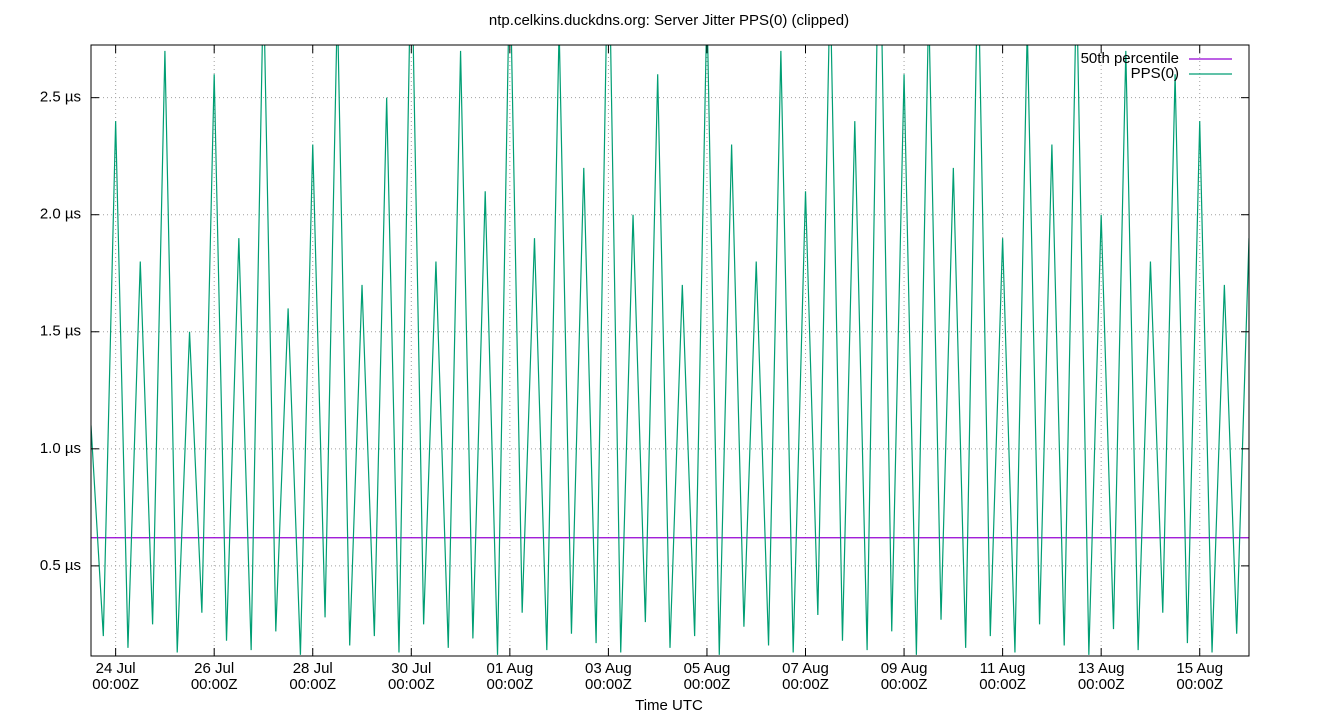 The height and width of the screenshot is (720, 1340). Describe the element at coordinates (1199, 676) in the screenshot. I see `x-tick-label: 15 Aug 00:00Z` at that location.